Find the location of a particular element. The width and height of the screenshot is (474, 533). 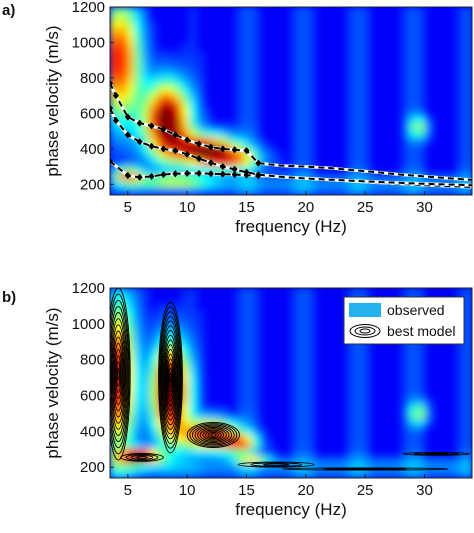

y-tick-label: 600 is located at coordinates (92, 396).